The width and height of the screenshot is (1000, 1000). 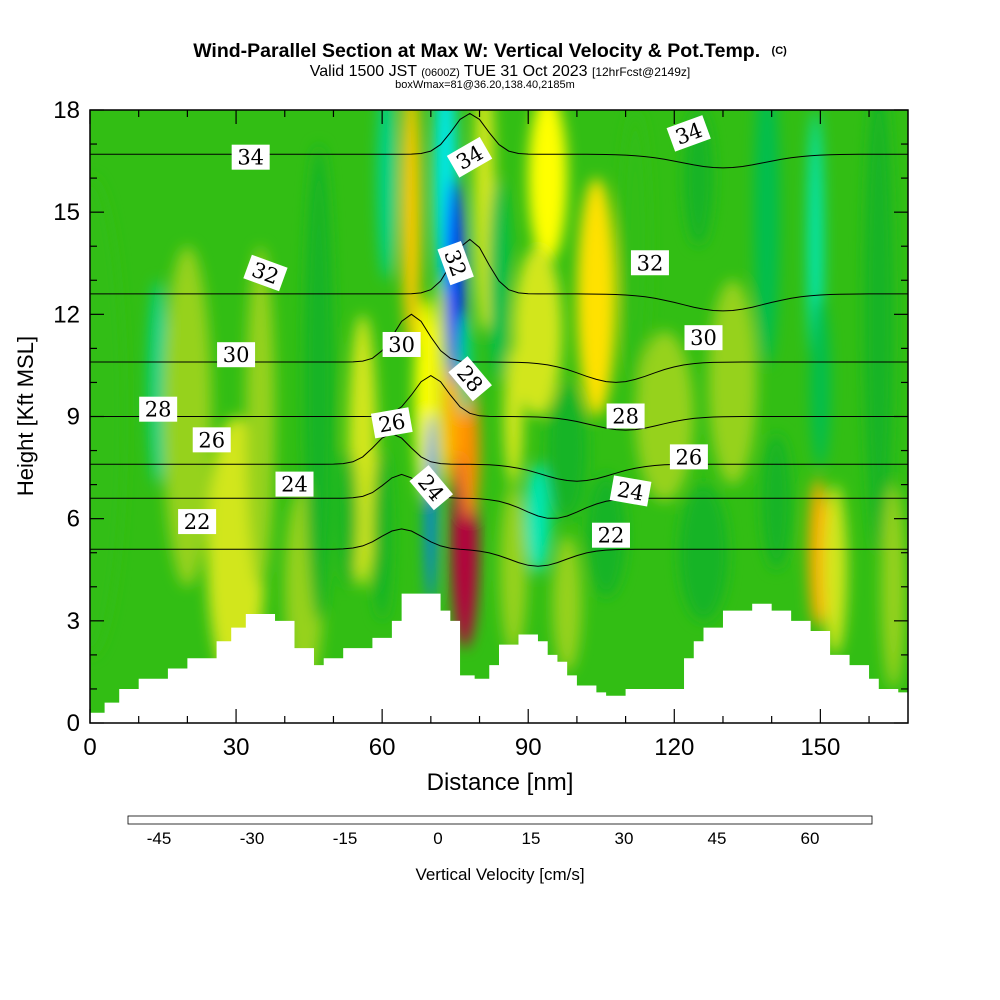 I want to click on colorbar-tick-label: -30, so click(x=252, y=838).